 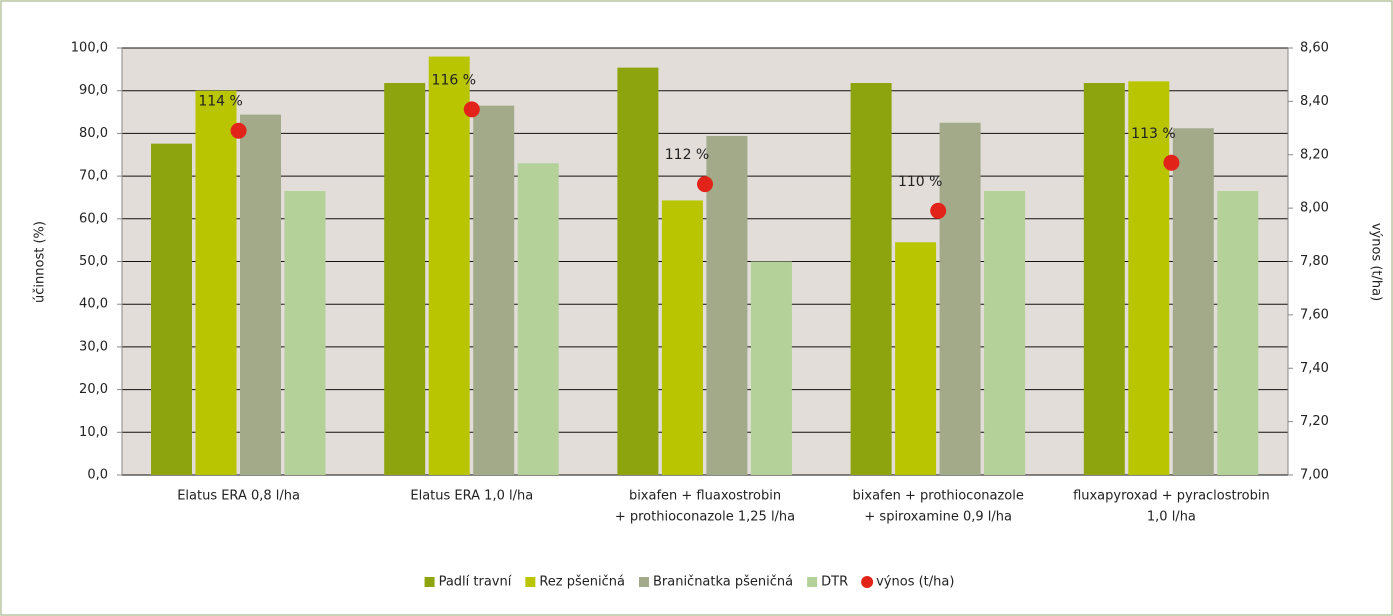 I want to click on legend-label: Braničnatka pšeničná, so click(x=723, y=582).